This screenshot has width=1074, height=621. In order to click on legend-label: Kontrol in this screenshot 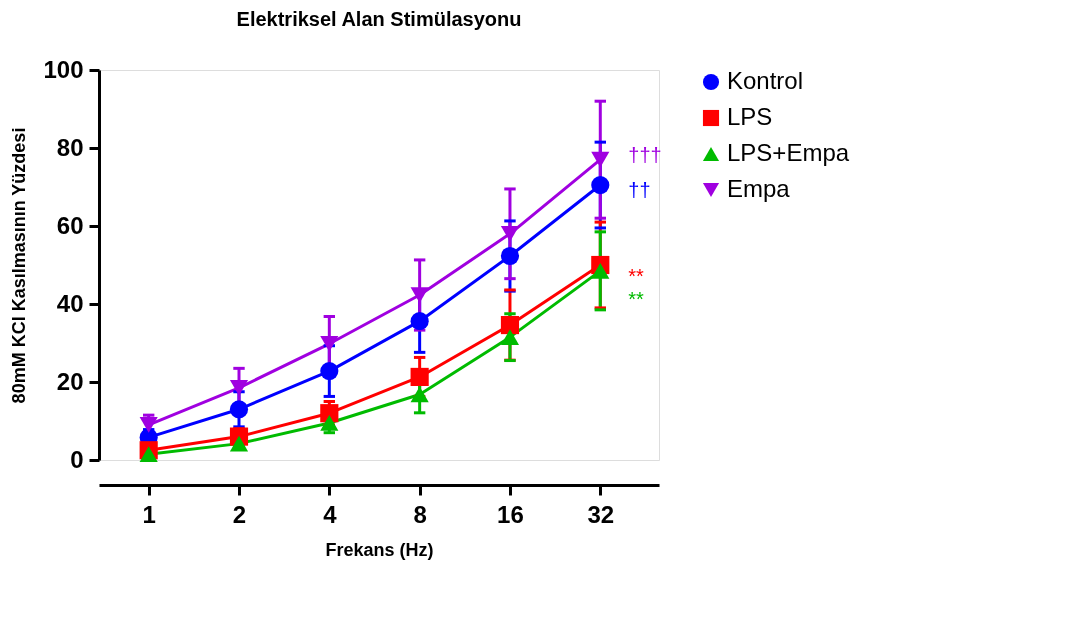, I will do `click(765, 80)`.